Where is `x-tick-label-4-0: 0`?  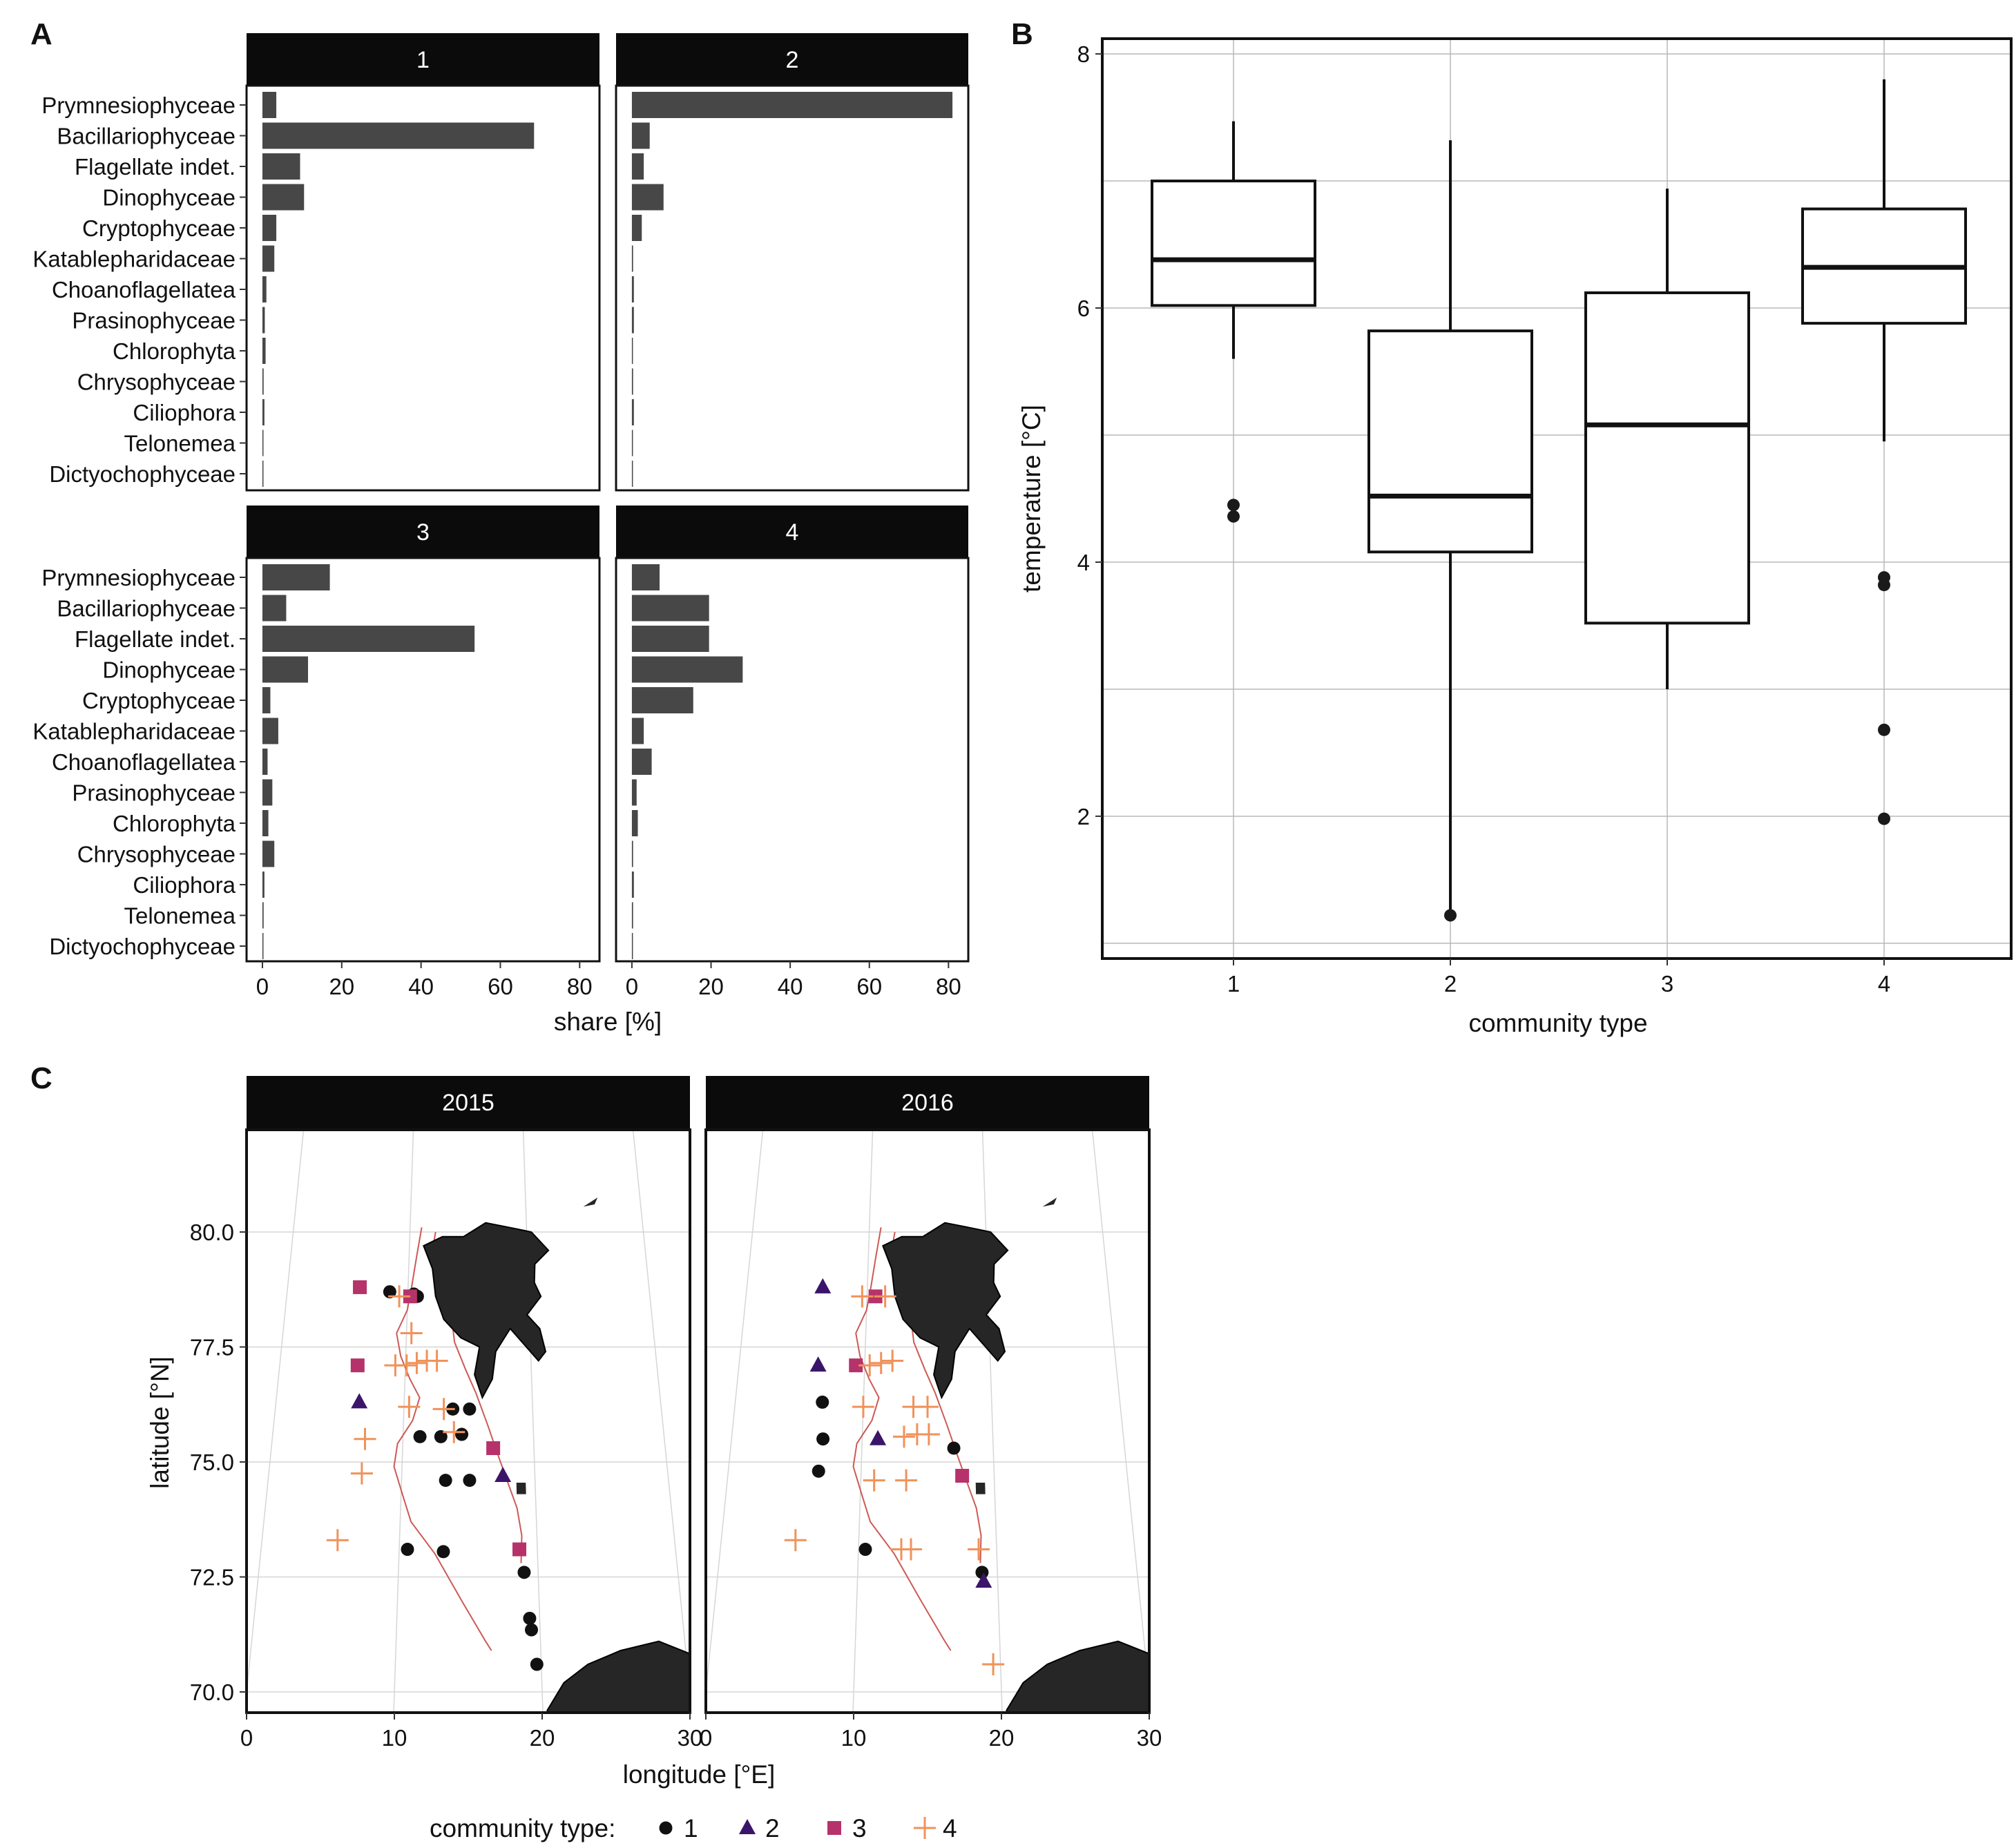 x-tick-label-4-0: 0 is located at coordinates (632, 986).